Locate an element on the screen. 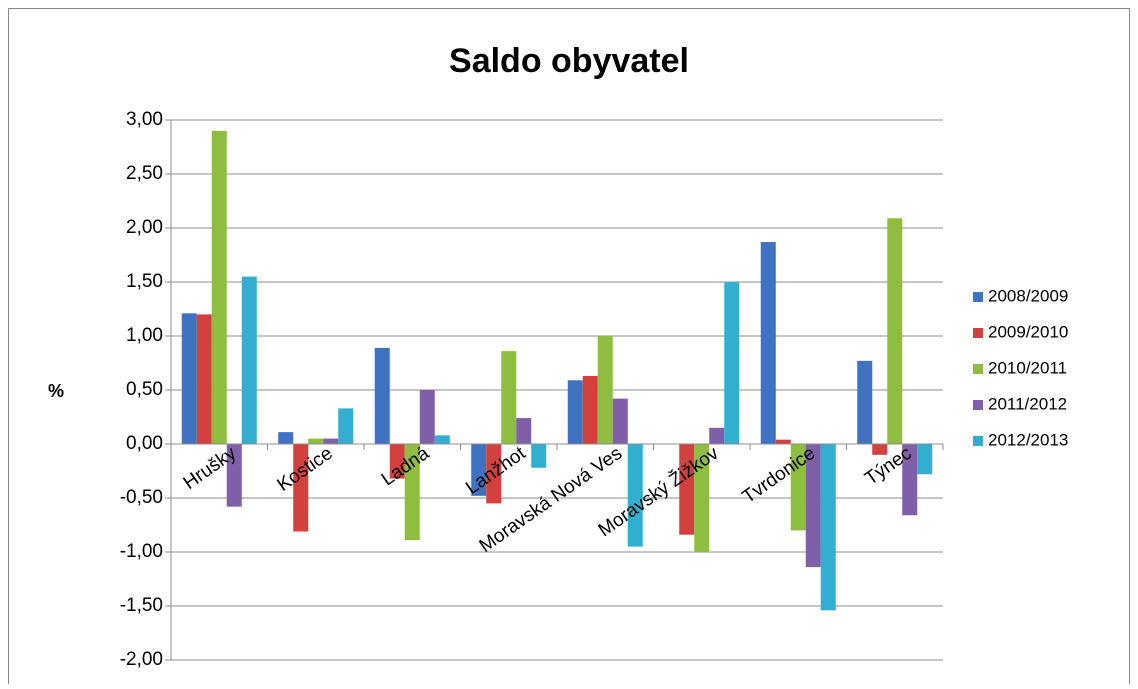  y-axis-label: % is located at coordinates (56, 391).